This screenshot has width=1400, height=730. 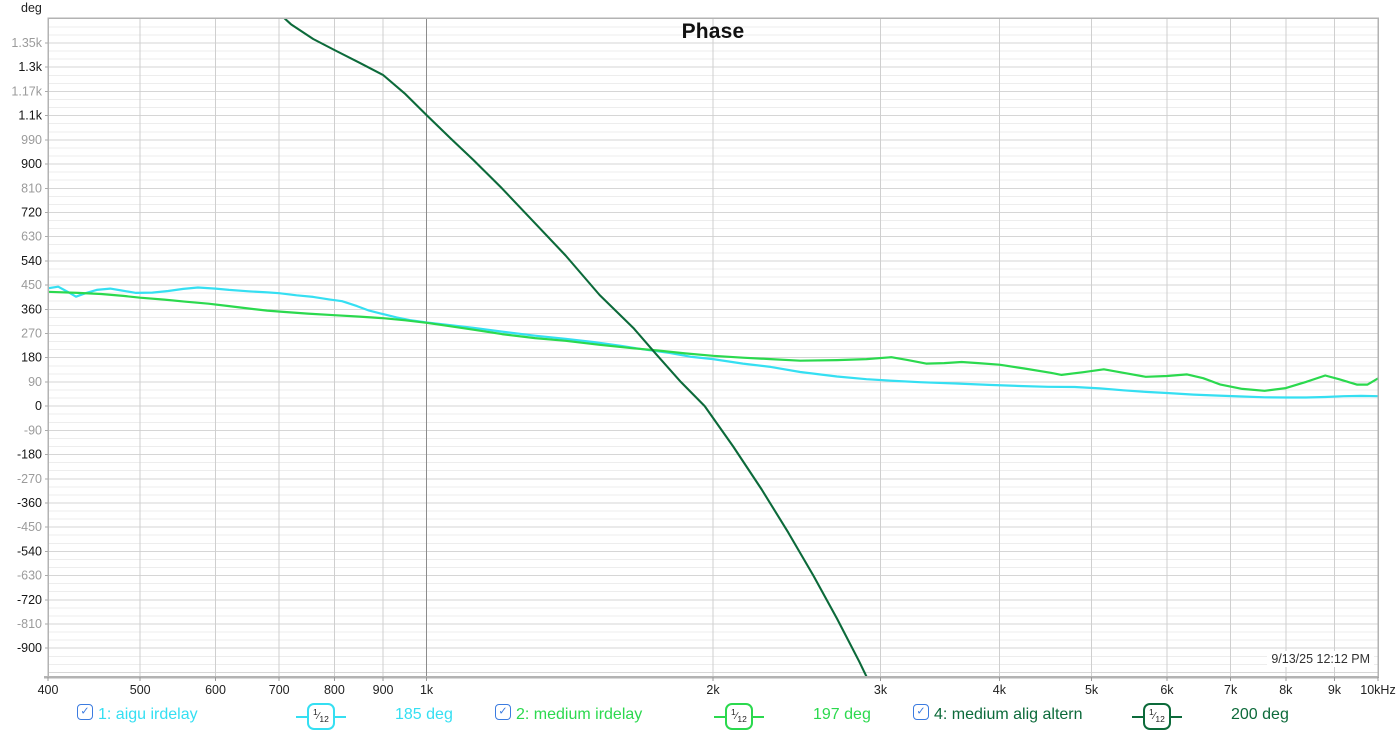 I want to click on y-tick-label: 1.3k, so click(x=30, y=67).